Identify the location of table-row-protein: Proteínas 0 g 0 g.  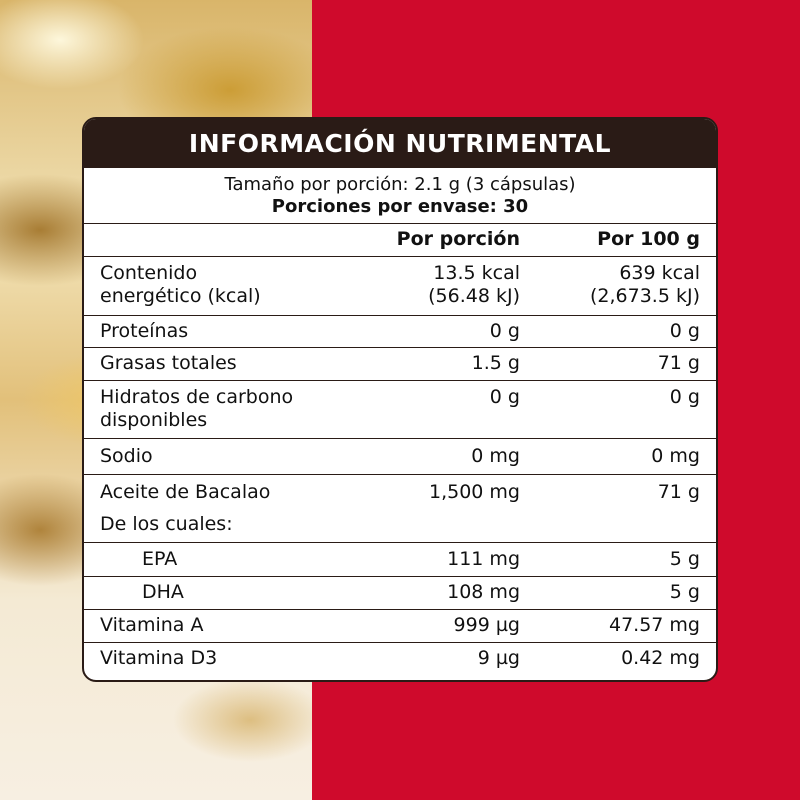
(400, 332).